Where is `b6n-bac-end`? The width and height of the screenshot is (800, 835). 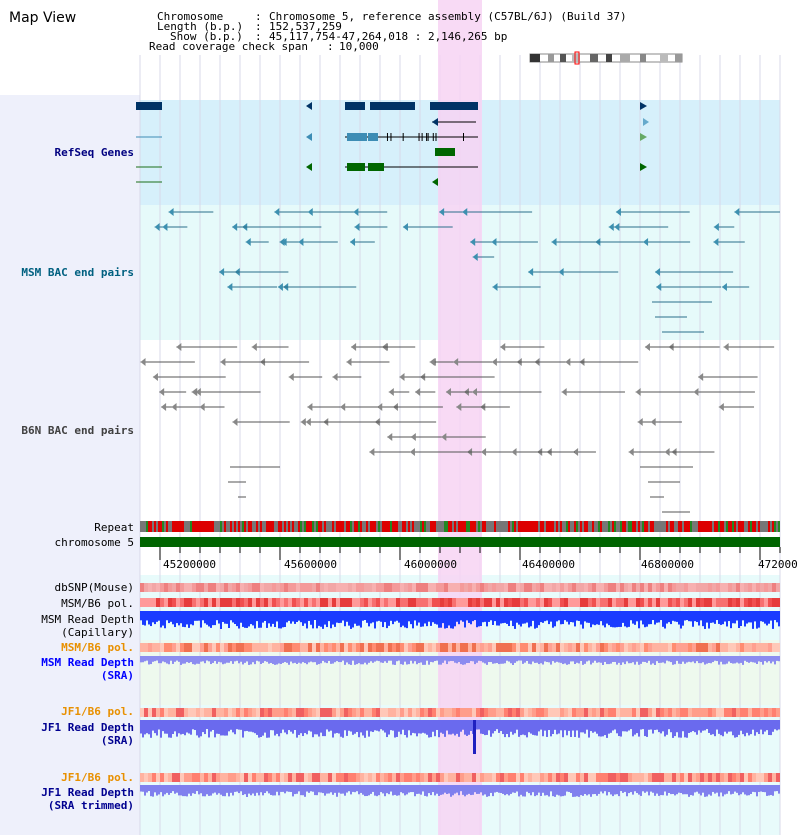 b6n-bac-end is located at coordinates (380, 407).